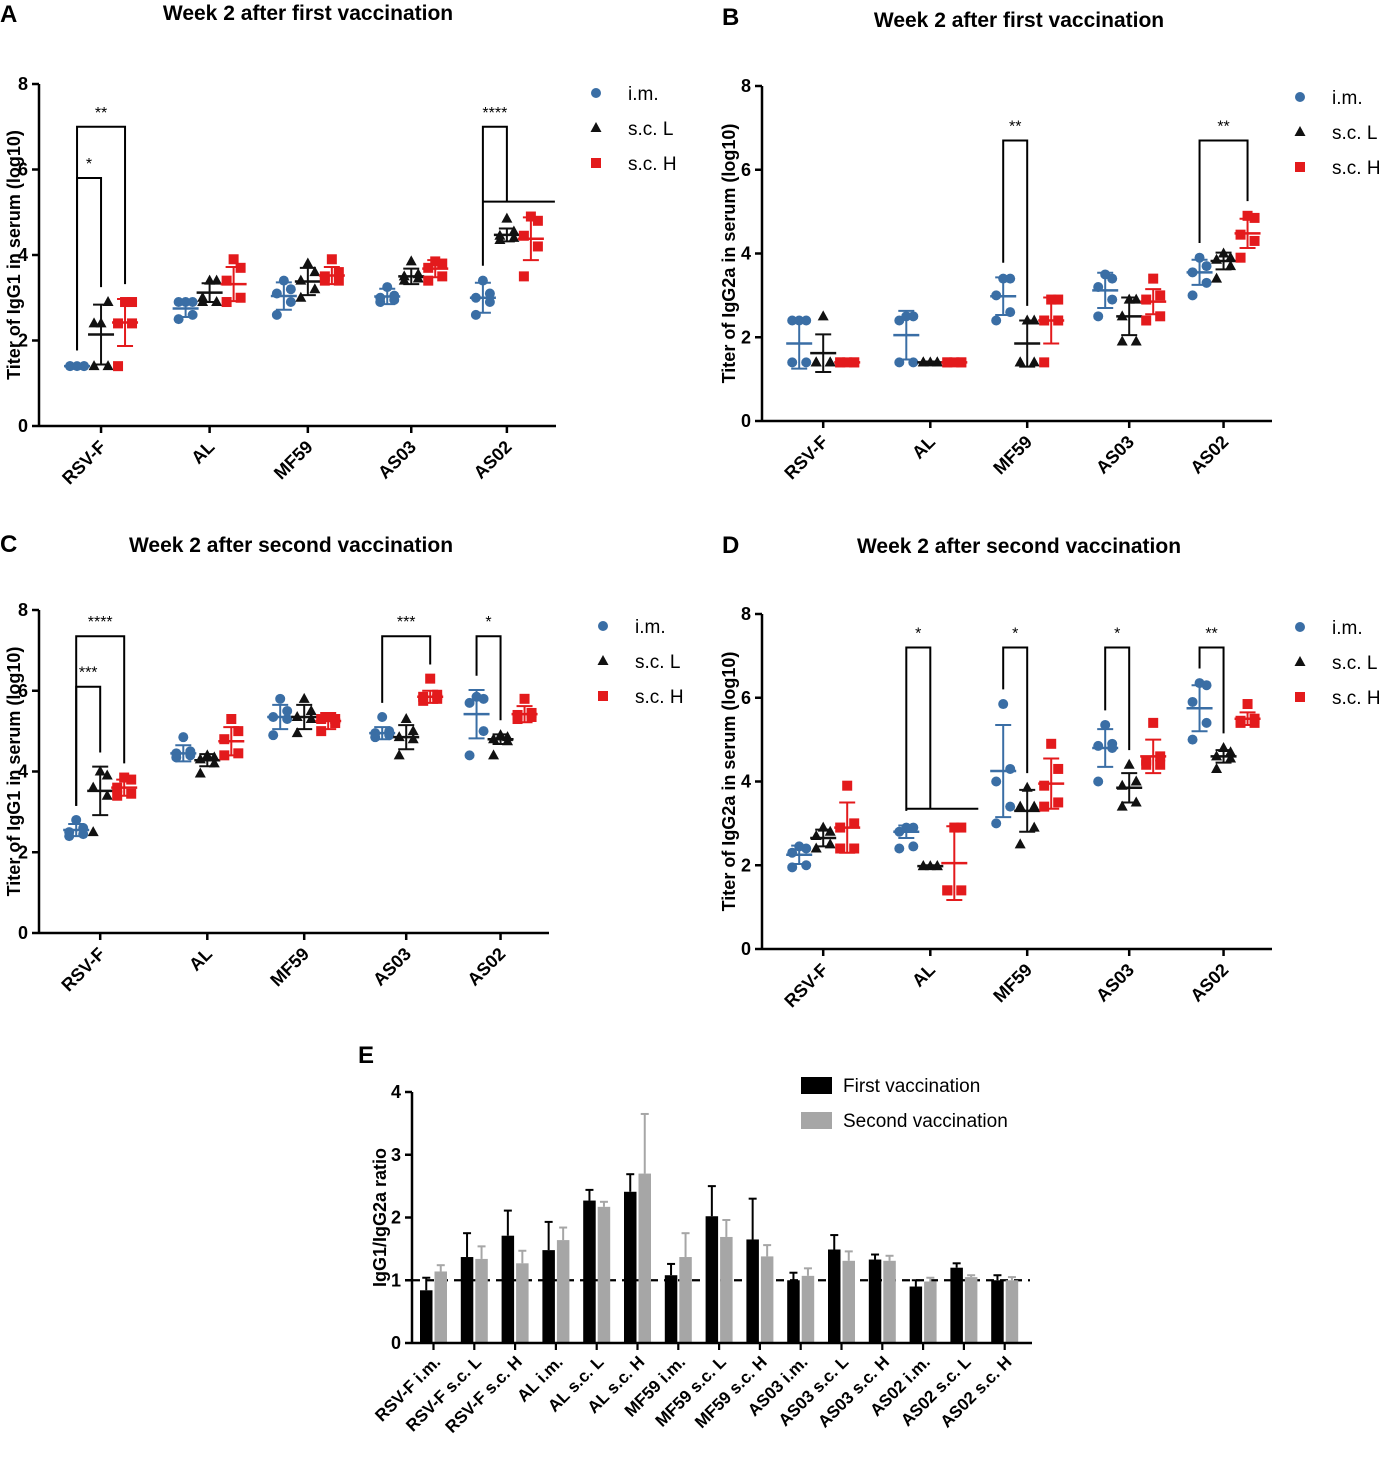  What do you see at coordinates (500, 744) in the screenshot?
I see `group-AS02-scL` at bounding box center [500, 744].